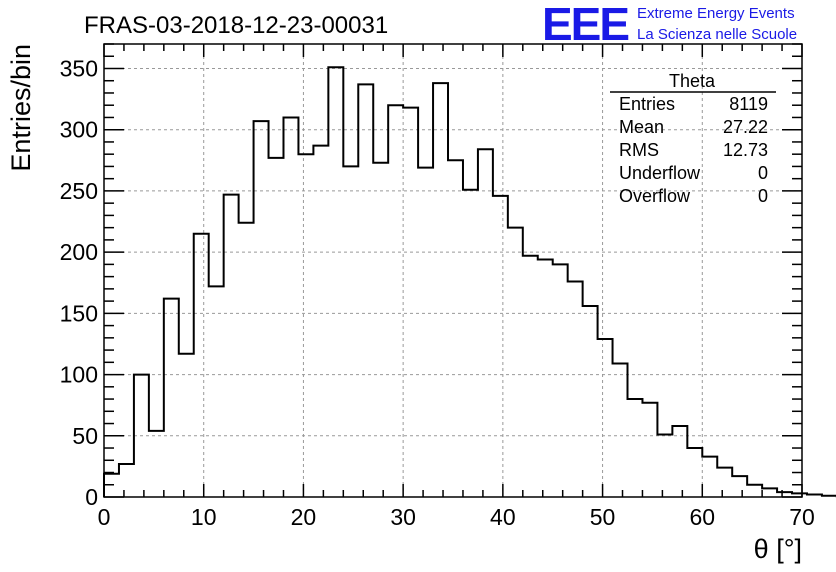  Describe the element at coordinates (692, 81) in the screenshot. I see `stats-title: Theta` at that location.